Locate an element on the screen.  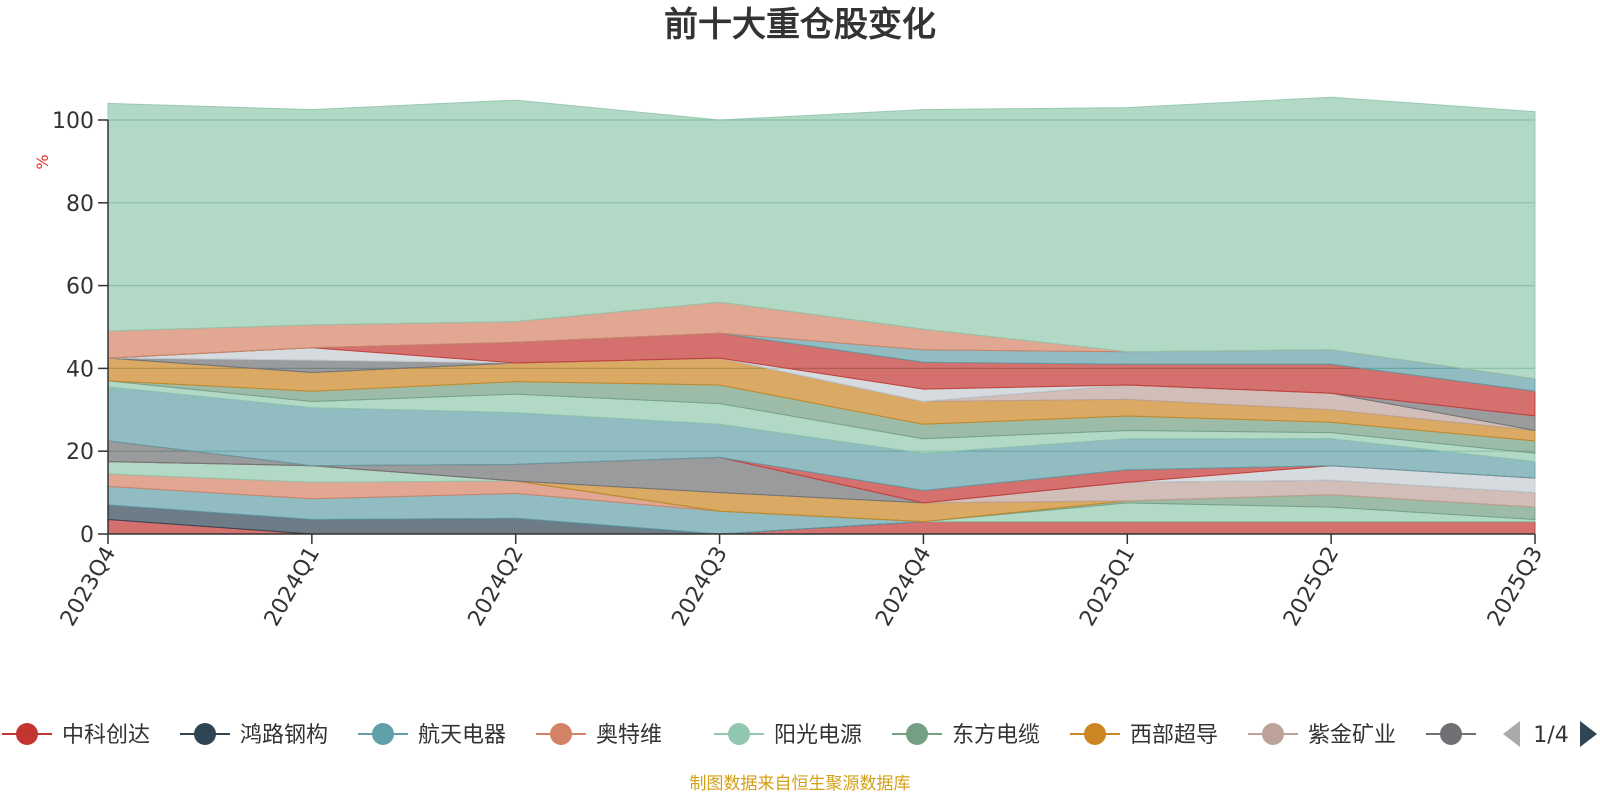
legend-label: 西部超导 is located at coordinates (1174, 735).